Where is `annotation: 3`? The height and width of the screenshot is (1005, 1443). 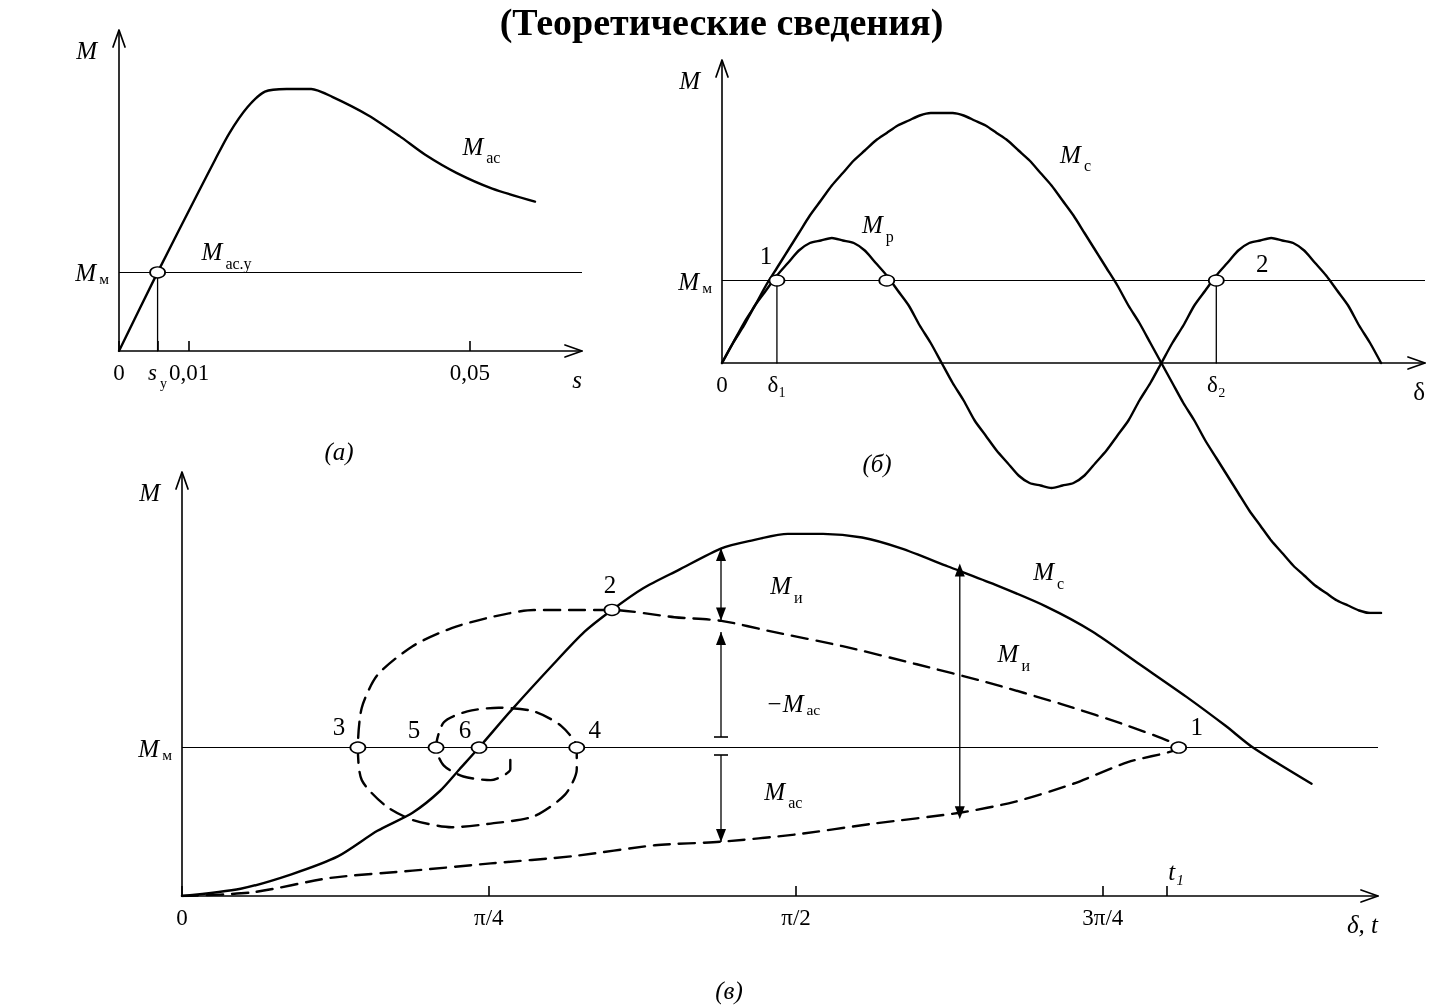 annotation: 3 is located at coordinates (339, 726).